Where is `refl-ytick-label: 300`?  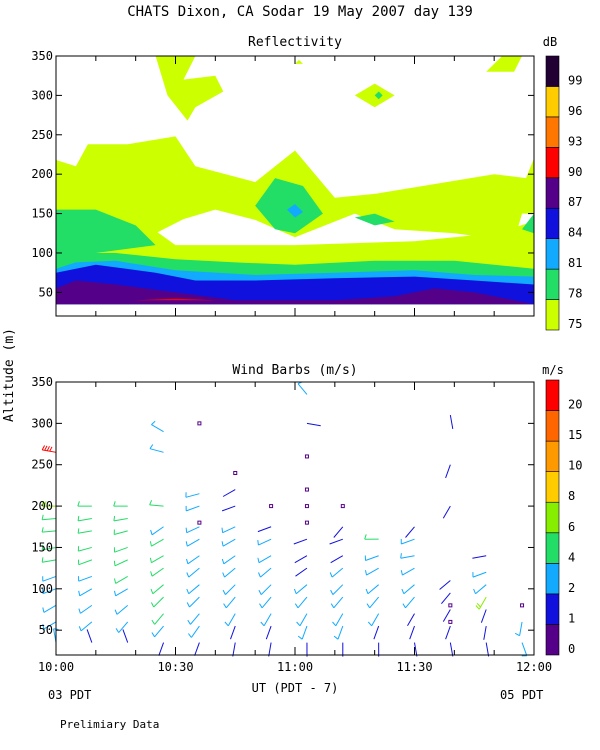
refl-ytick-label: 300 is located at coordinates (42, 95).